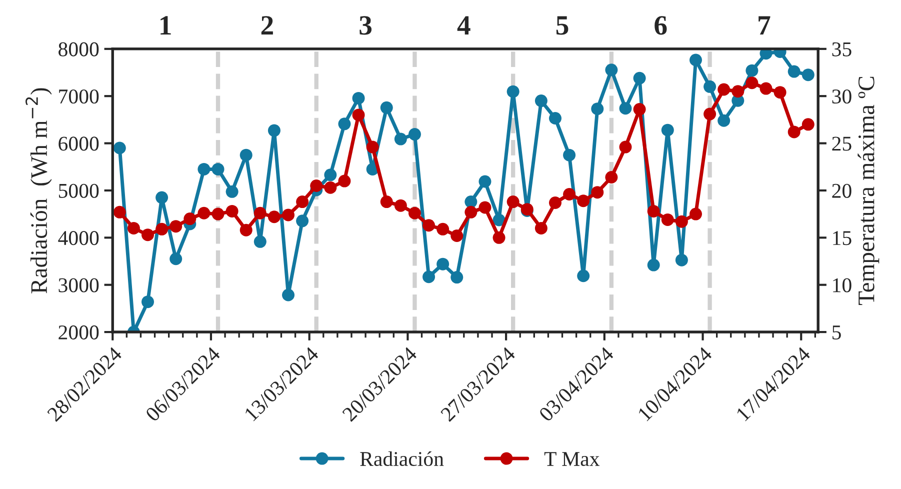 The image size is (901, 489). I want to click on y-tick-label: 8000, so click(78, 49).